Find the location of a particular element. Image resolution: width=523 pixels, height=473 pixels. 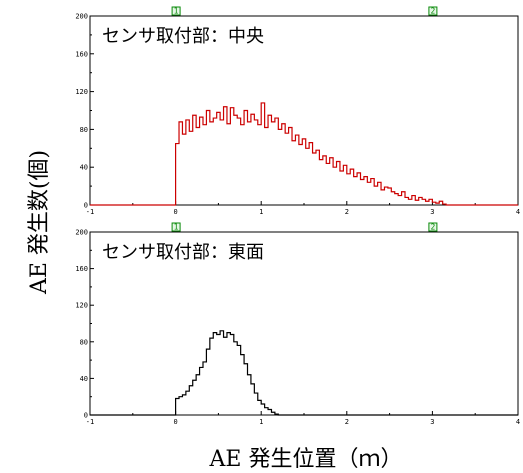

y-axis-label: AE 発生数(個) is located at coordinates (39, 222).